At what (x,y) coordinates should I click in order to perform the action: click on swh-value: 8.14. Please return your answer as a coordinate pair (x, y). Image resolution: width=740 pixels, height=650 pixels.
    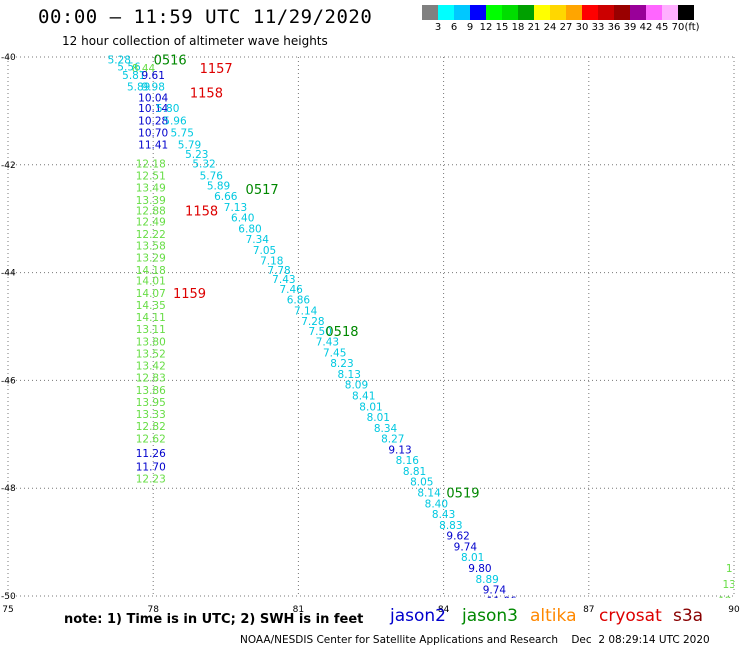
    Looking at the image, I should click on (429, 494).